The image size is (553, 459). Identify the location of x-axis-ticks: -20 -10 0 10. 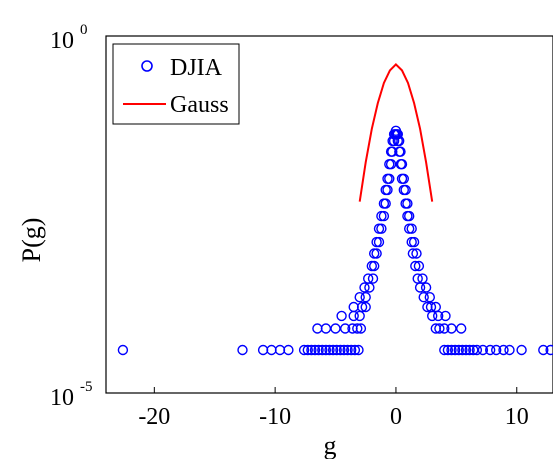
(333, 408).